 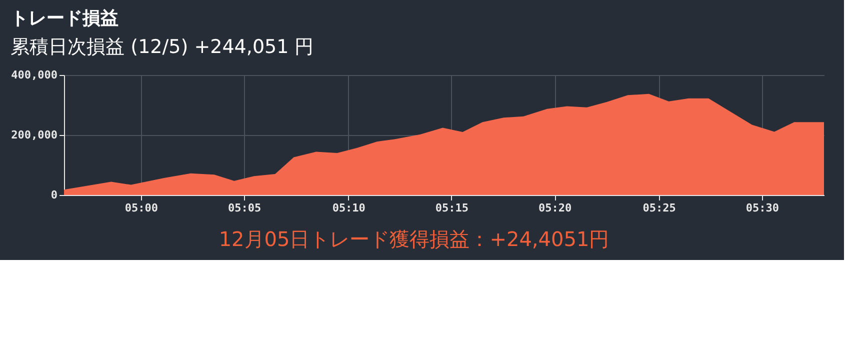 What do you see at coordinates (555, 208) in the screenshot?
I see `x-tick-label: 05:20` at bounding box center [555, 208].